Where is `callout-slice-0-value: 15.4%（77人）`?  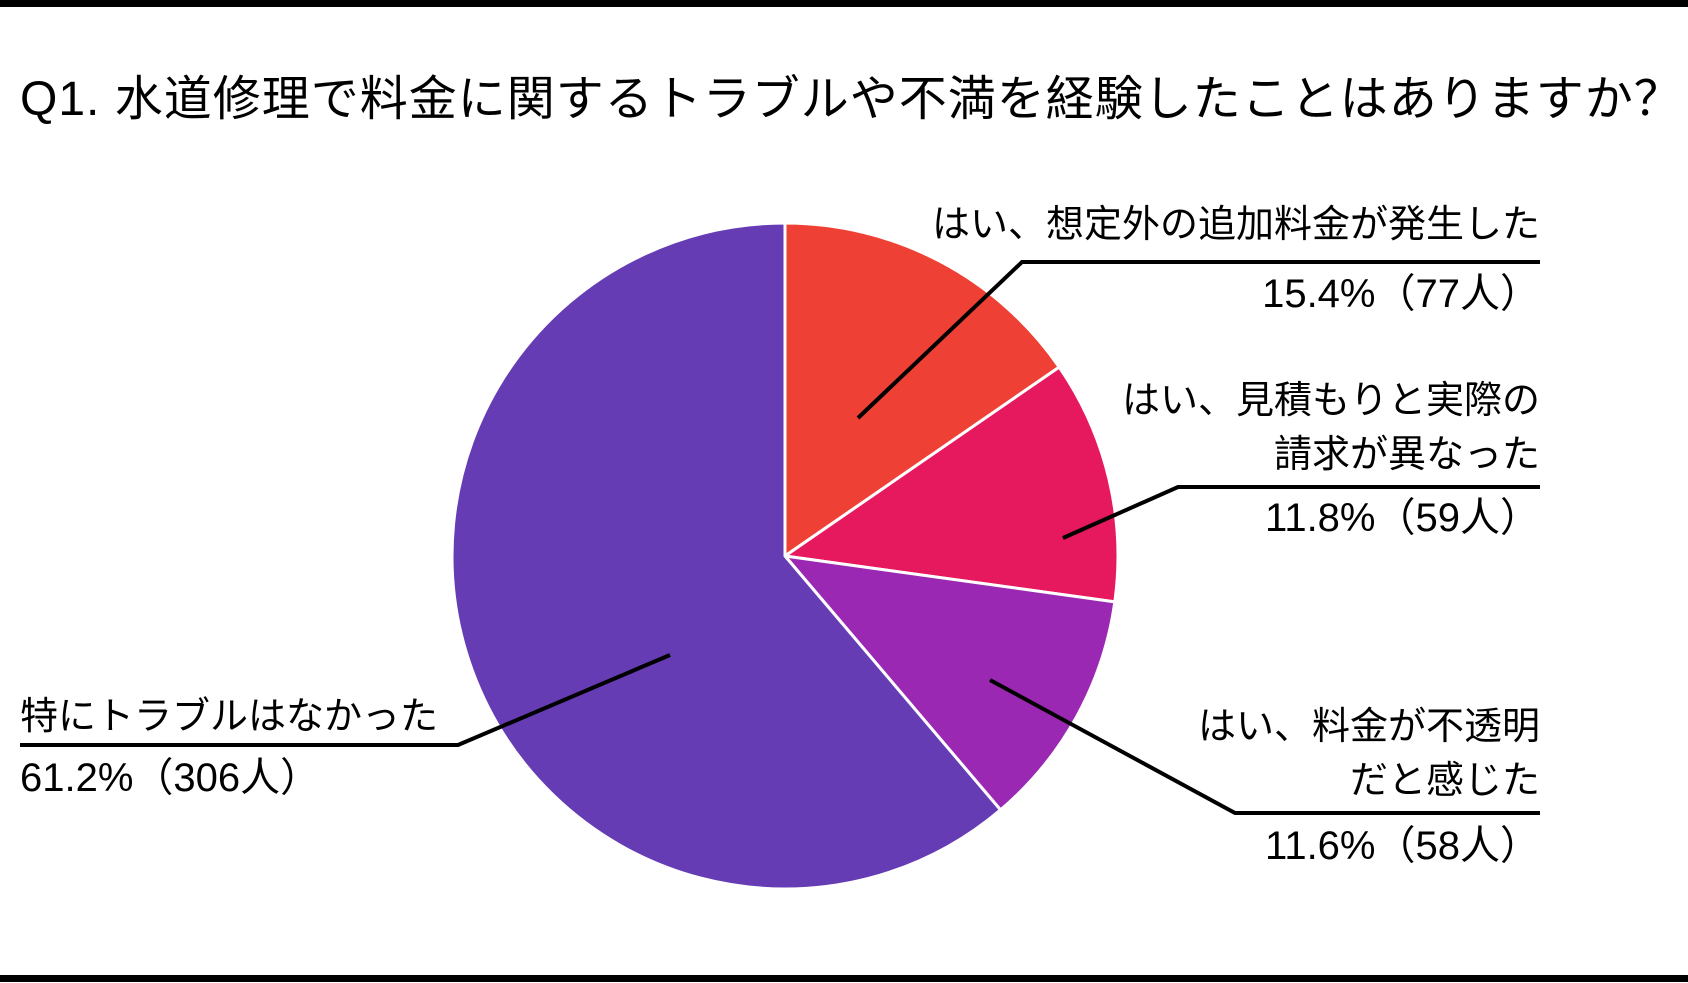 callout-slice-0-value: 15.4%（77人） is located at coordinates (1401, 294).